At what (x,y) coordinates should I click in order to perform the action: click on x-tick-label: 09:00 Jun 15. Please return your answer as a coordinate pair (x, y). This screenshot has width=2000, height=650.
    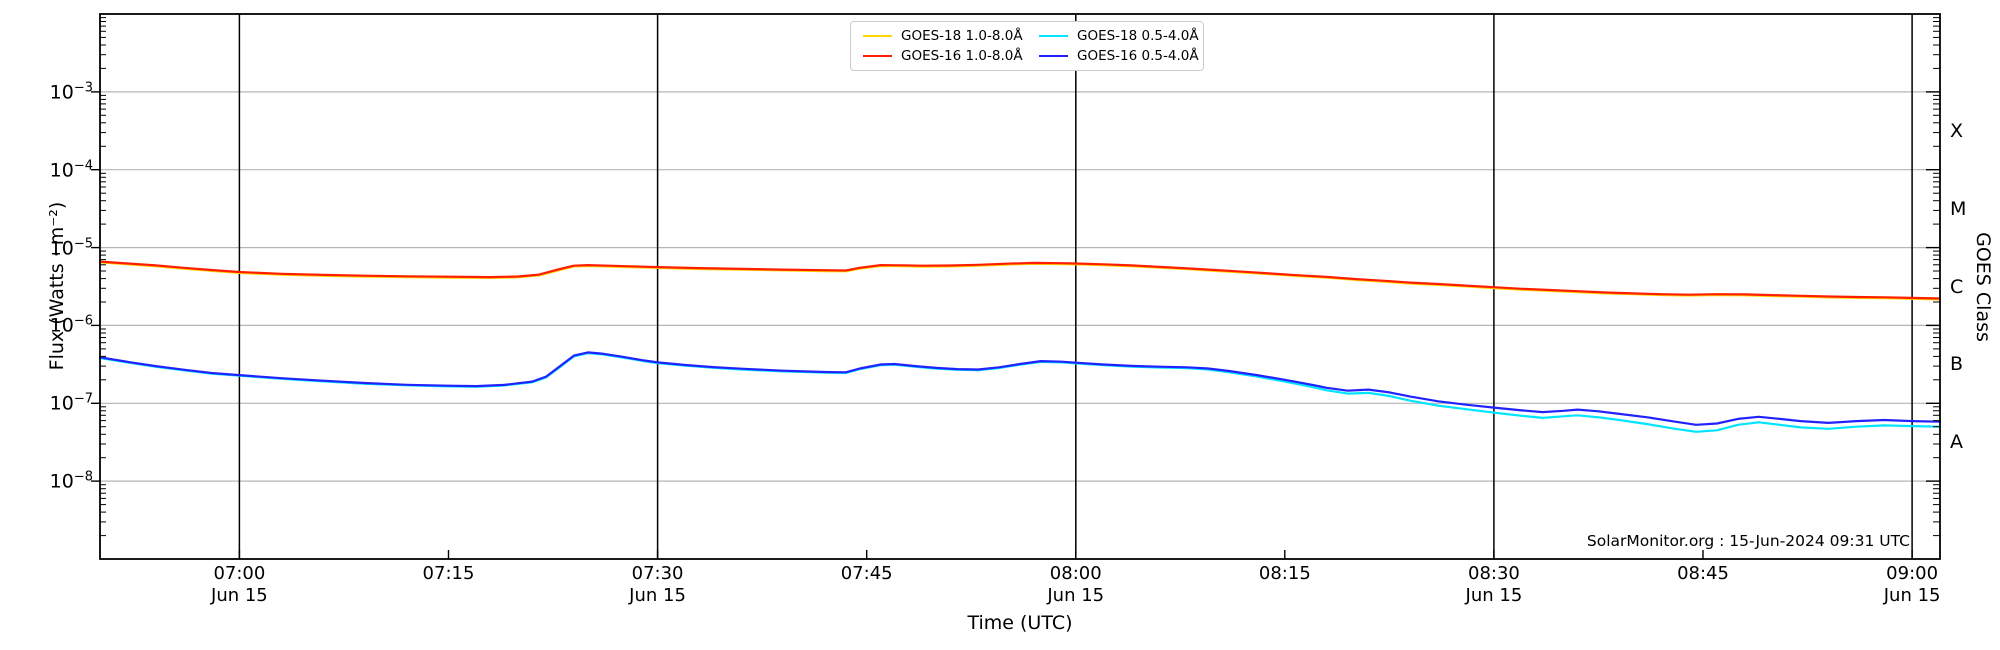
    Looking at the image, I should click on (1912, 584).